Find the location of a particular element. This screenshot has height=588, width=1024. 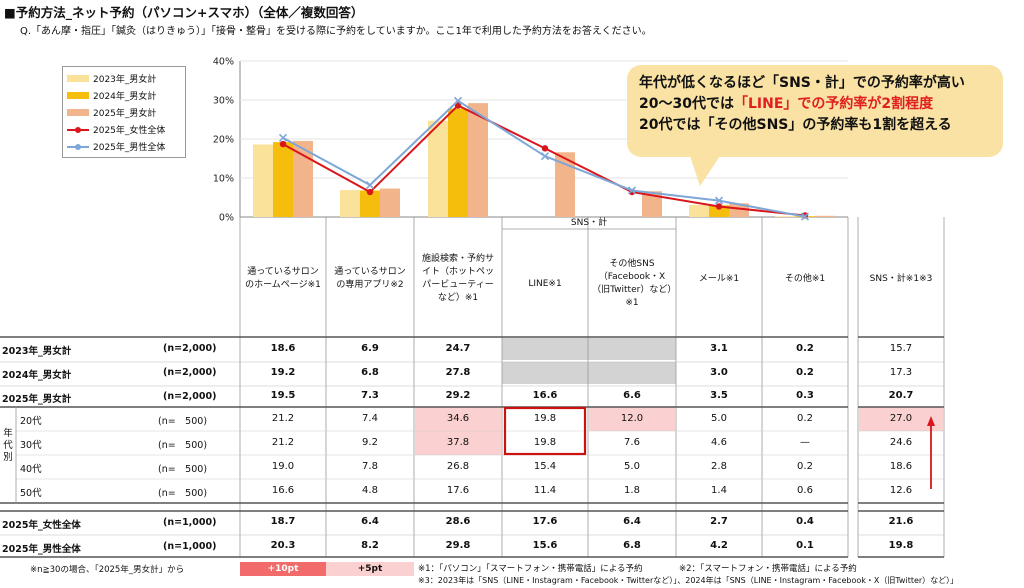

bar-2023年_男女計-6 is located at coordinates (785, 216).